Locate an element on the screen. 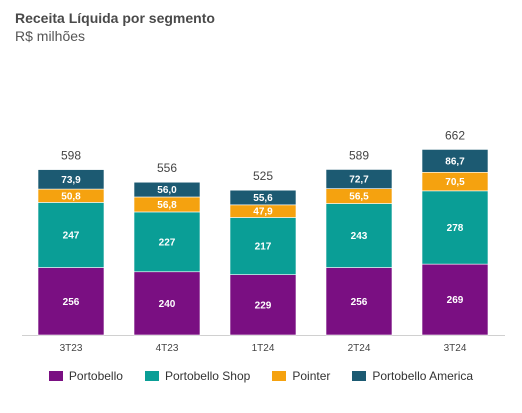  data-label: 86,7 is located at coordinates (455, 161).